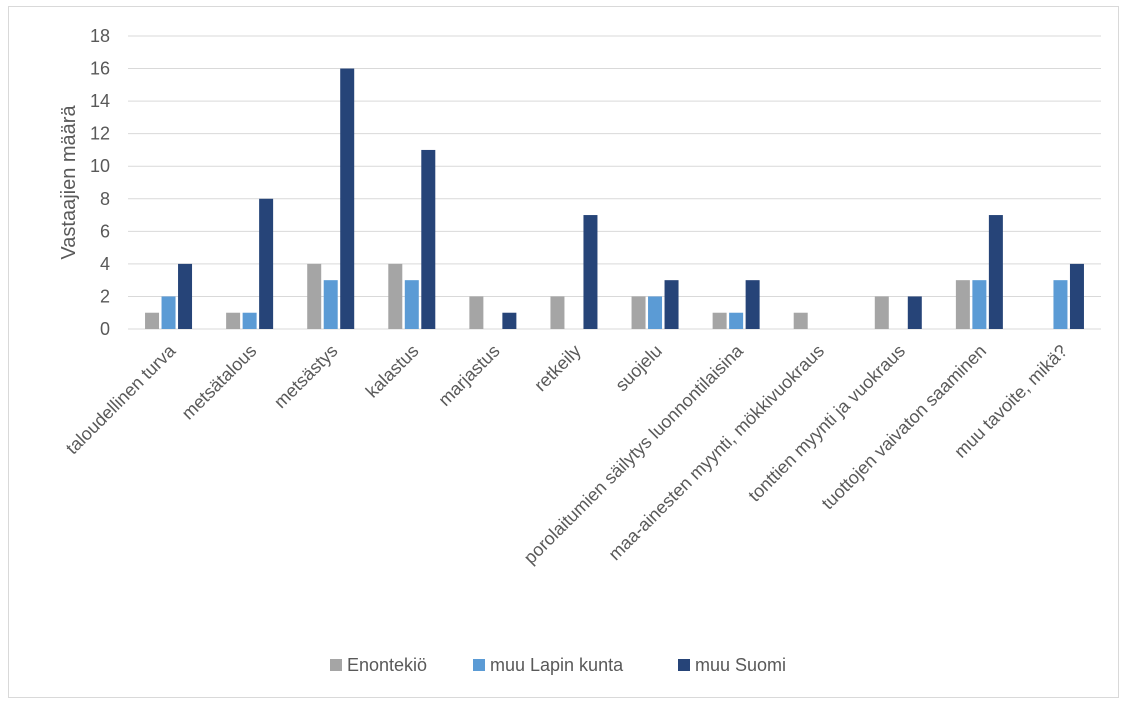 This screenshot has width=1127, height=704. I want to click on y-tick-label: 18, so click(100, 36).